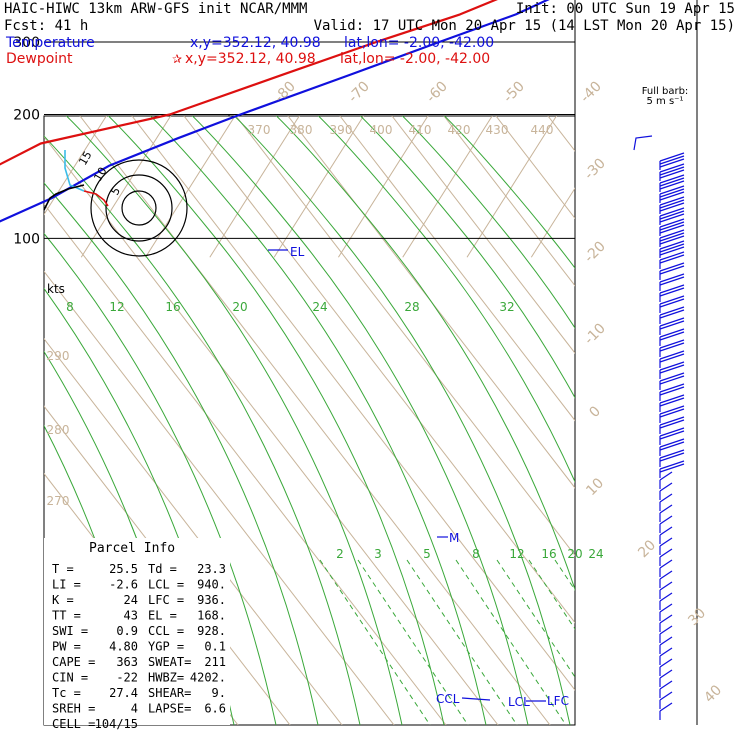 The width and height of the screenshot is (740, 744). I want to click on legend-temperature-latlon: lat,lon= -2.00, -42.00, so click(419, 43).